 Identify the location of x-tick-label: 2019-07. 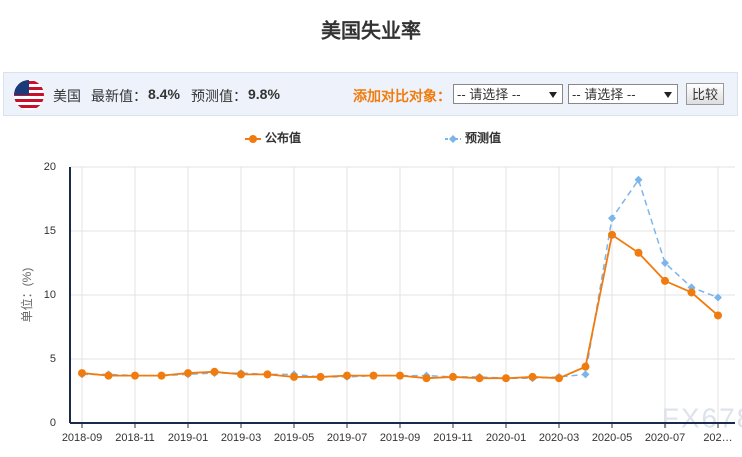
(347, 438).